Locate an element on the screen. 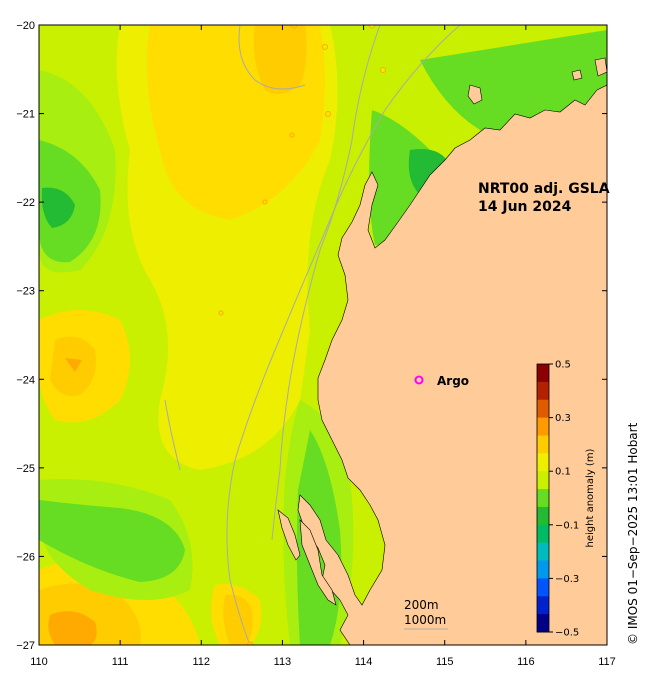 Image resolution: width=648 pixels, height=684 pixels. y-tick-label: −22 is located at coordinates (25, 203).